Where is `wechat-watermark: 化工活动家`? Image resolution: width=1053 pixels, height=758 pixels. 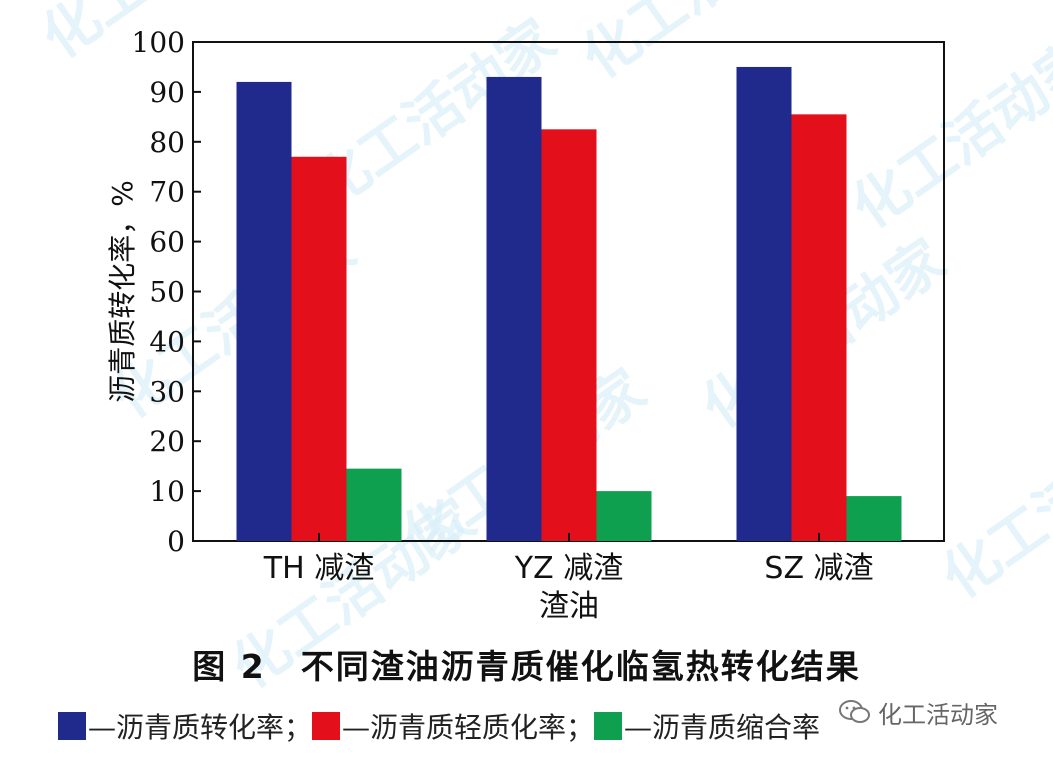 wechat-watermark: 化工活动家 is located at coordinates (918, 712).